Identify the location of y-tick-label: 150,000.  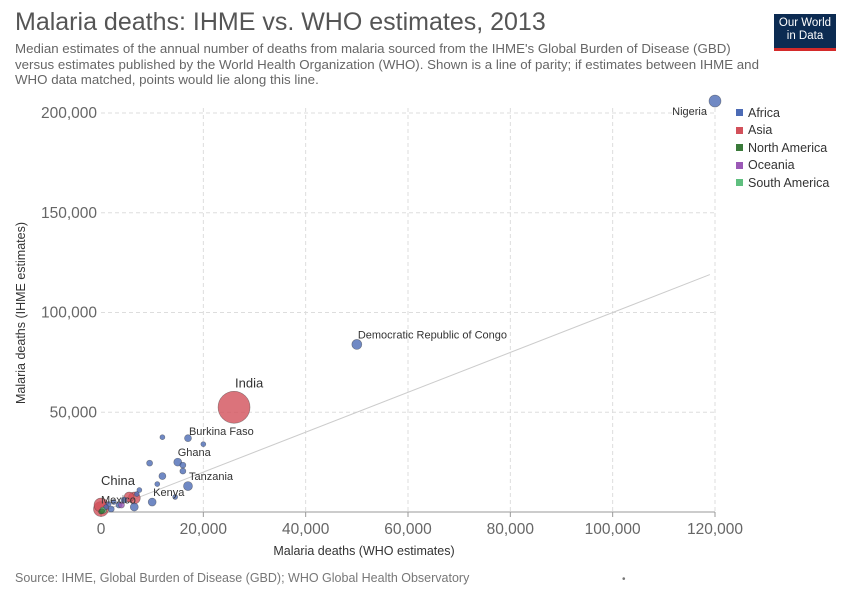
(69, 213).